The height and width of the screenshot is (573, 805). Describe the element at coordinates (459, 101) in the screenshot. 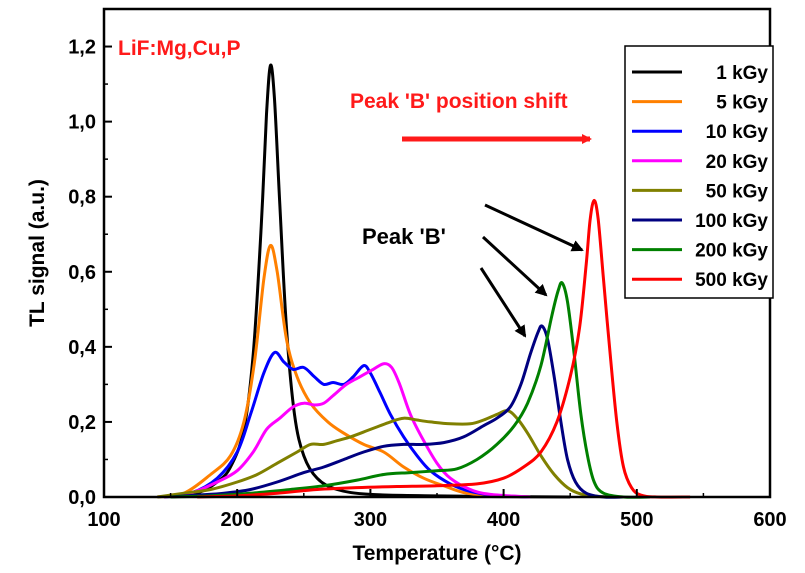

I see `shift-annotation: Peak 'B' position shift` at that location.